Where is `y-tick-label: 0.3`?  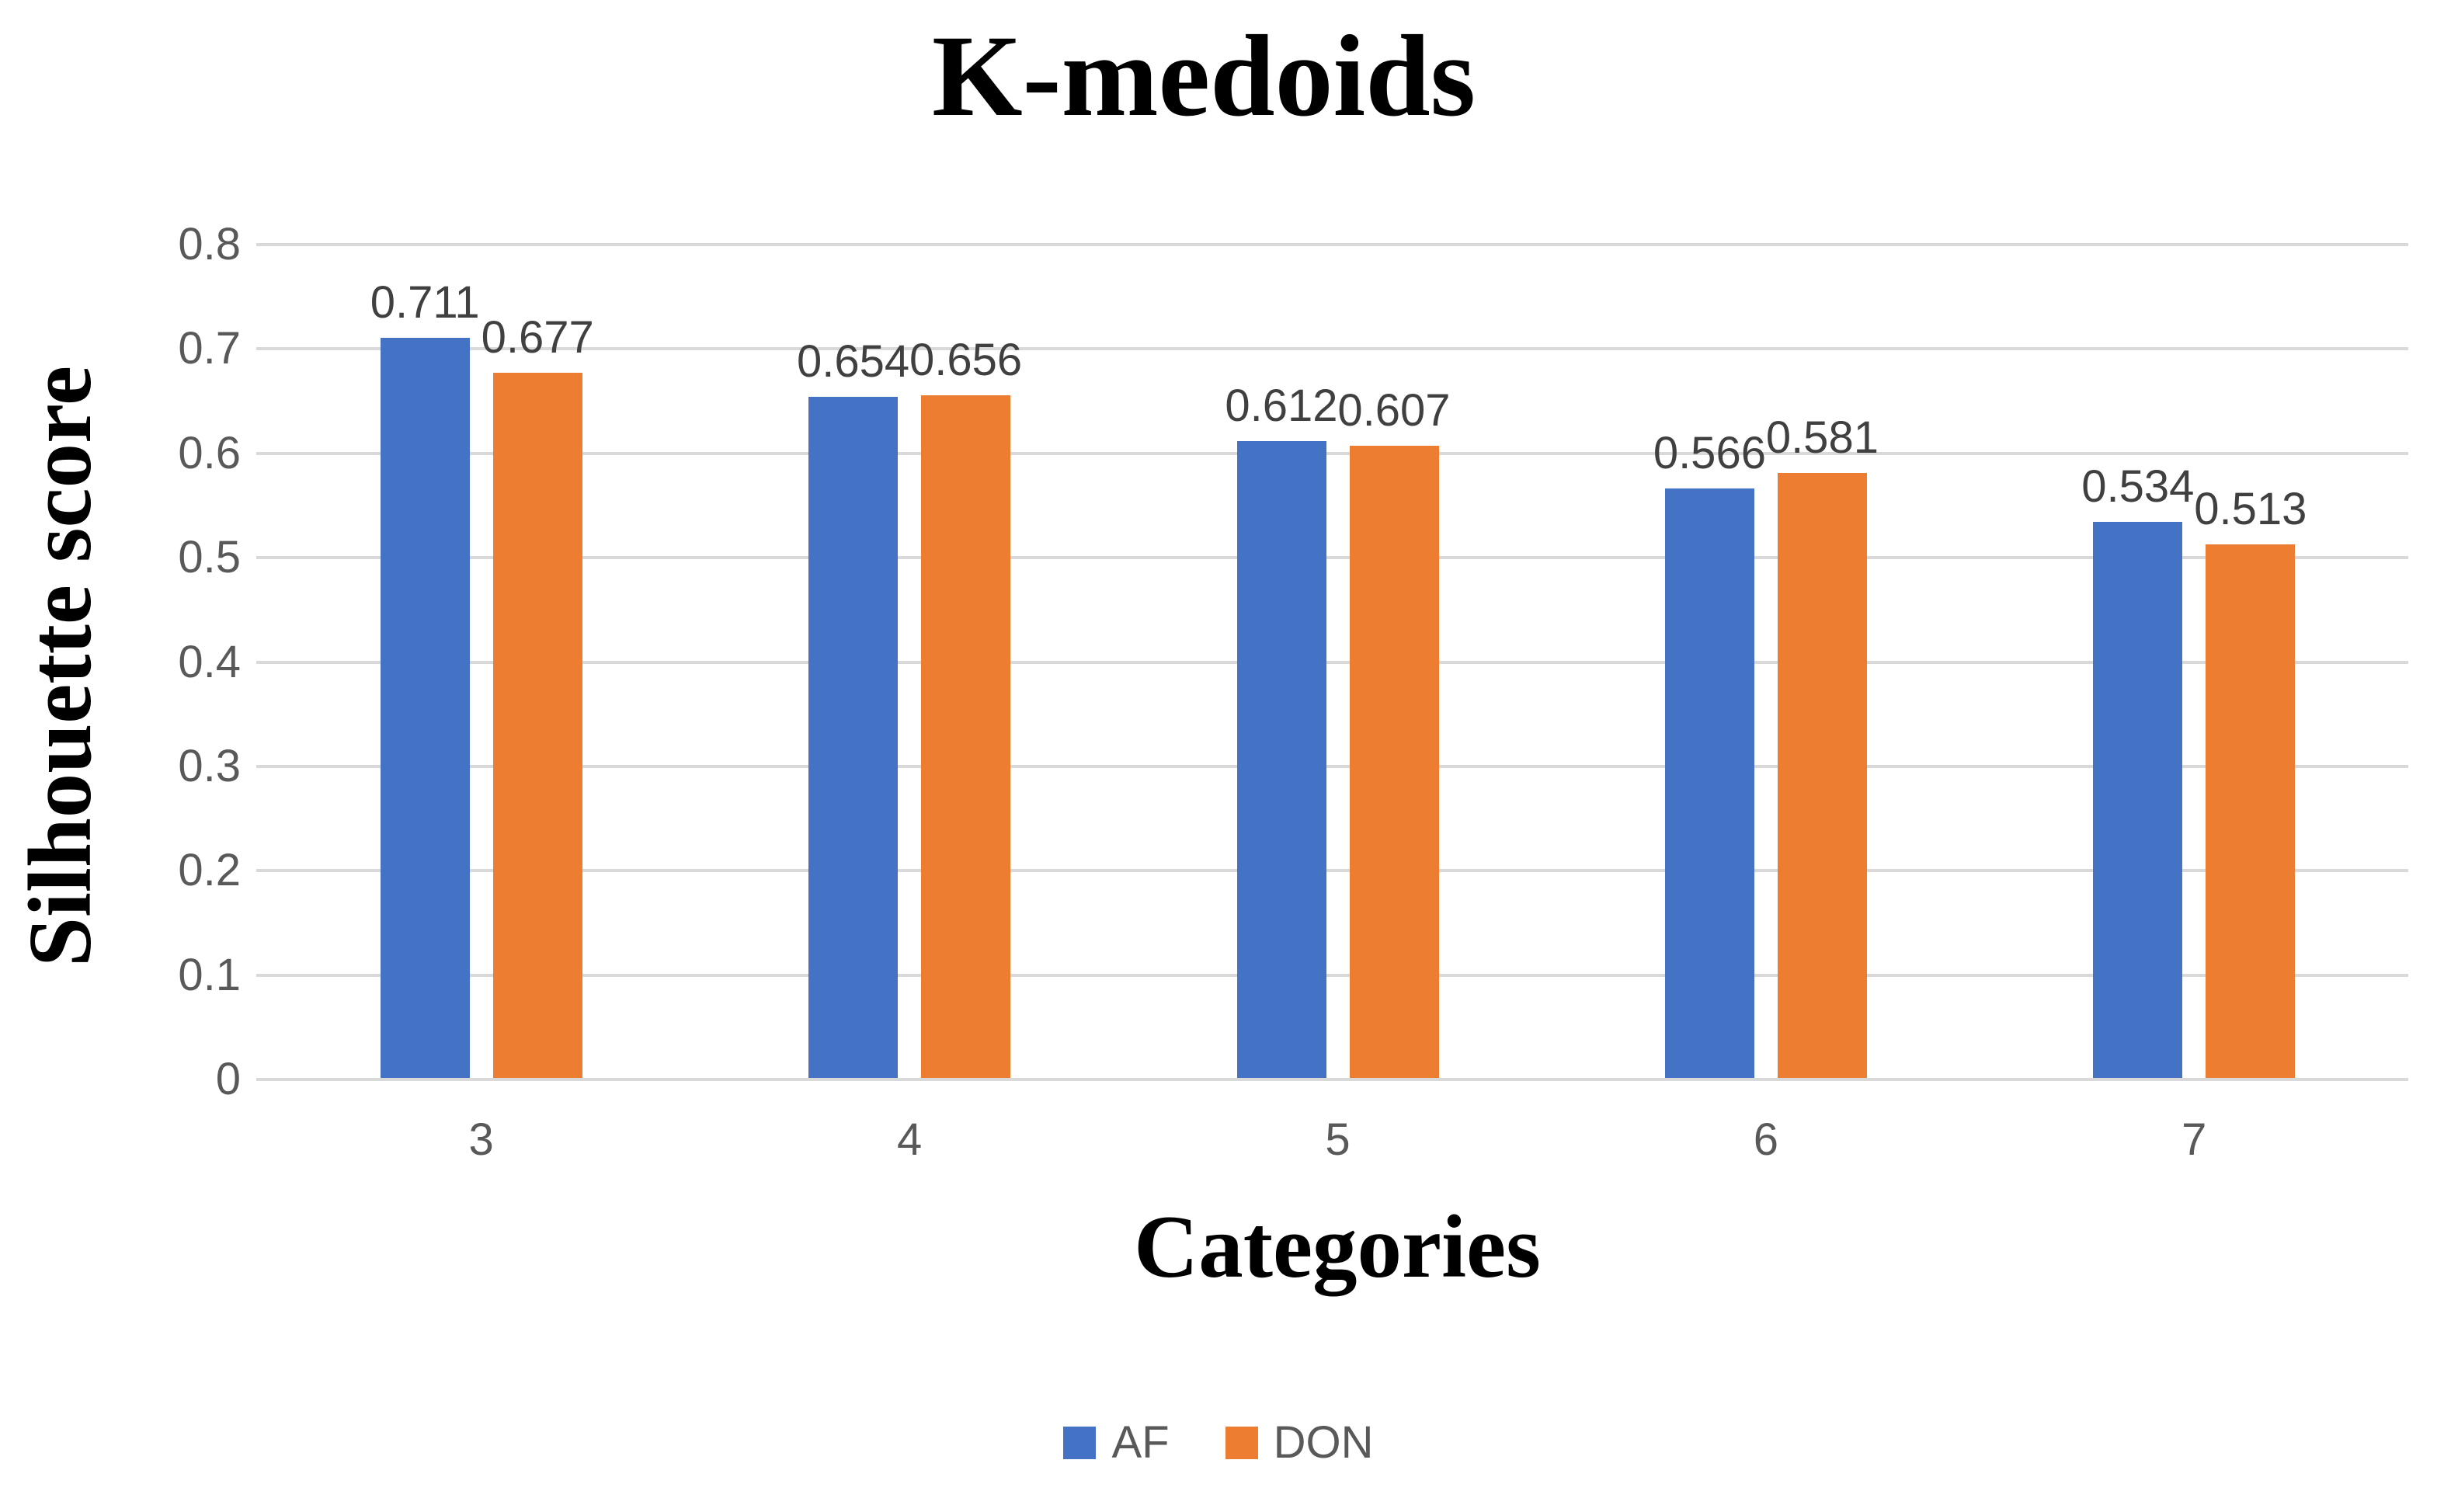
y-tick-label: 0.3 is located at coordinates (210, 765).